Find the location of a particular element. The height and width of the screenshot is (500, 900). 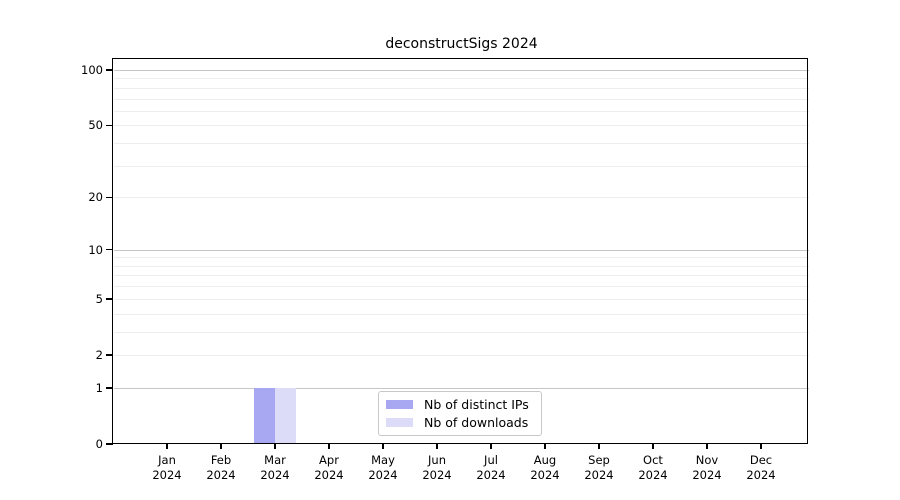

y-tick-label: 100 is located at coordinates (92, 69).